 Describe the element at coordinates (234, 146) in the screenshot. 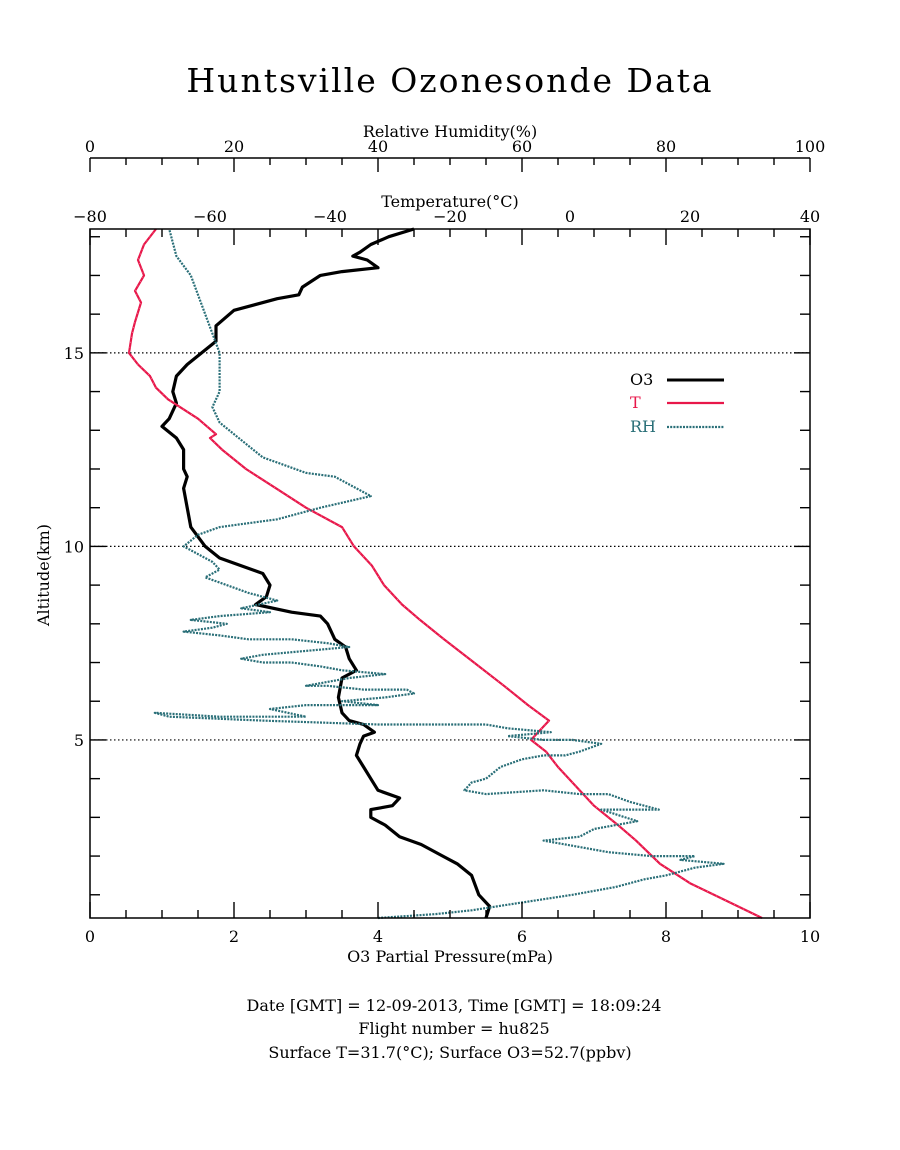

I see `rh-tick-label: 20` at that location.